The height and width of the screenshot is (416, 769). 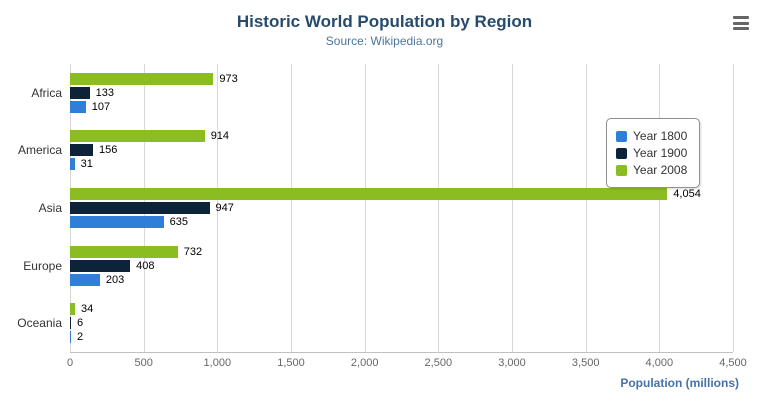 What do you see at coordinates (124, 251) in the screenshot?
I see `bar-year-2008-europe` at bounding box center [124, 251].